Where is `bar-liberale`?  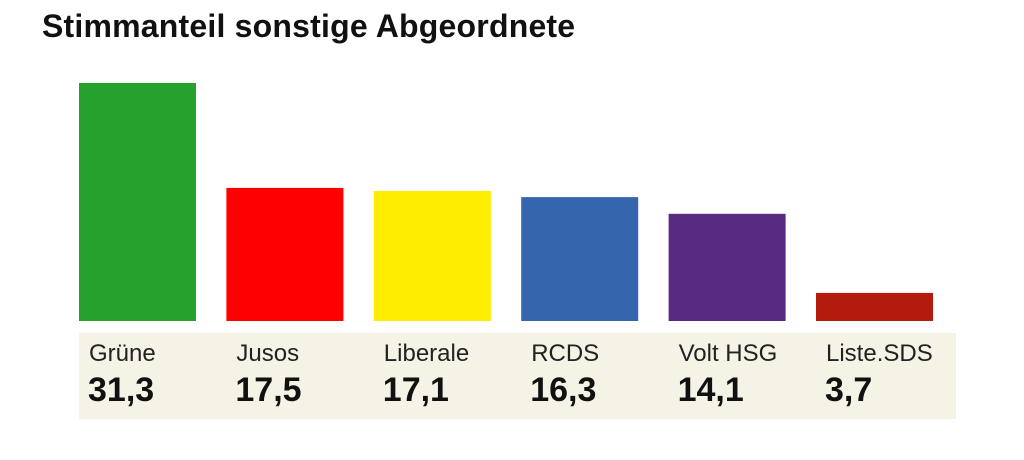
bar-liberale is located at coordinates (432, 256).